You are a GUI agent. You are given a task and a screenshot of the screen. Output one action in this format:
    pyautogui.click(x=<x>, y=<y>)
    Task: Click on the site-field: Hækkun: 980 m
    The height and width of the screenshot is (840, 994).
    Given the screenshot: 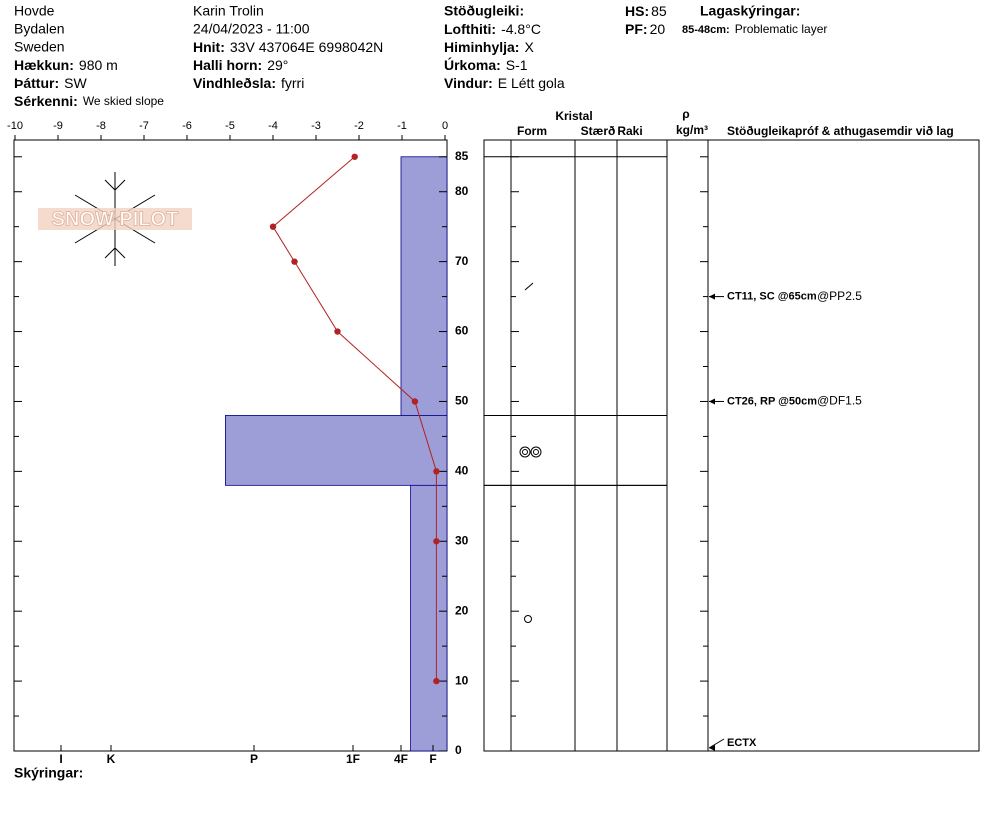 What is the action you would take?
    pyautogui.click(x=66, y=65)
    